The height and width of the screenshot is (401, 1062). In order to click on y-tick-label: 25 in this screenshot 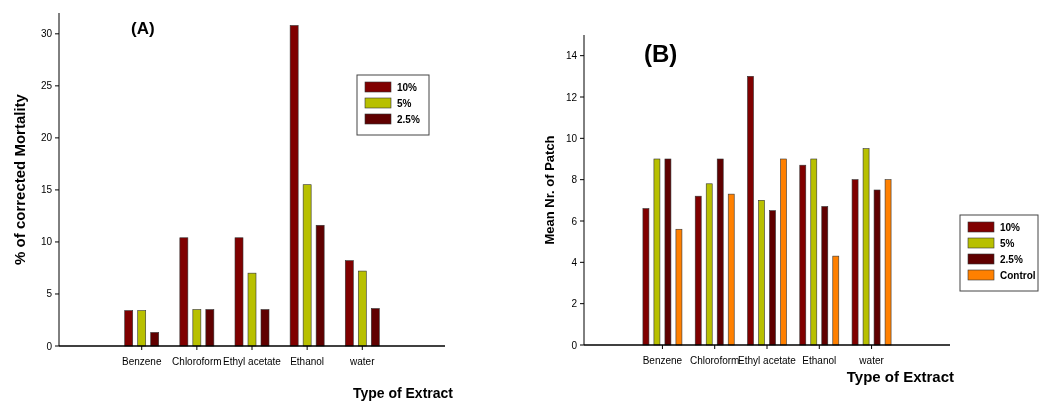, I will do `click(46, 86)`.